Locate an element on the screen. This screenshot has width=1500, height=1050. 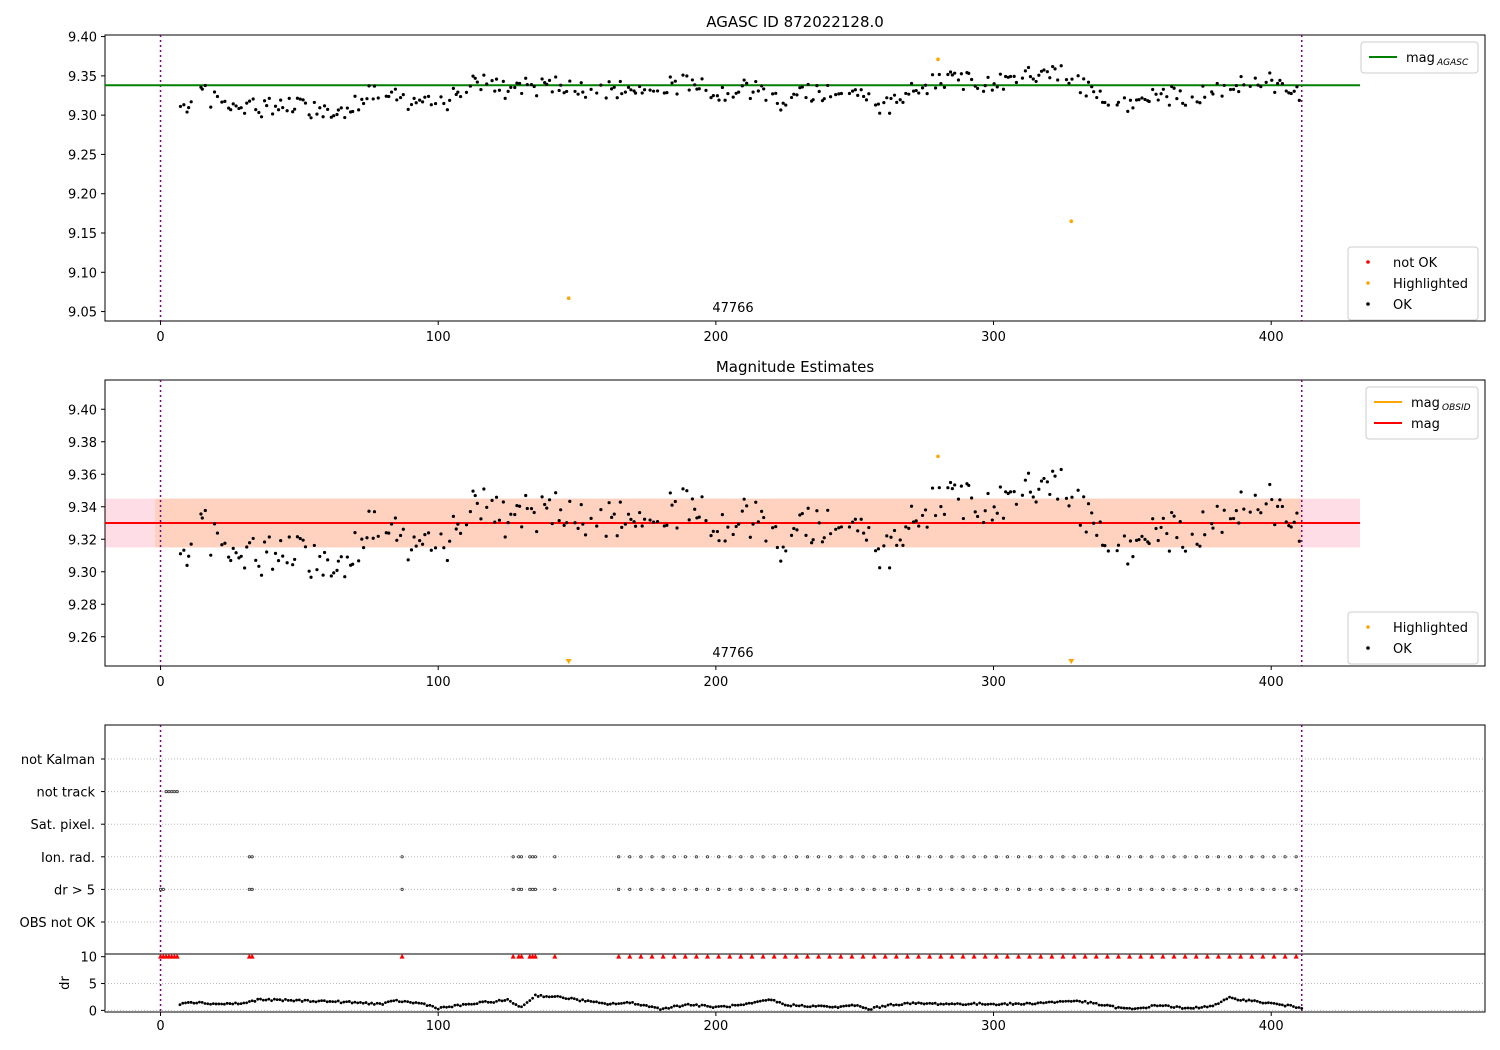
highlighted-offscale-marker is located at coordinates (568, 661).